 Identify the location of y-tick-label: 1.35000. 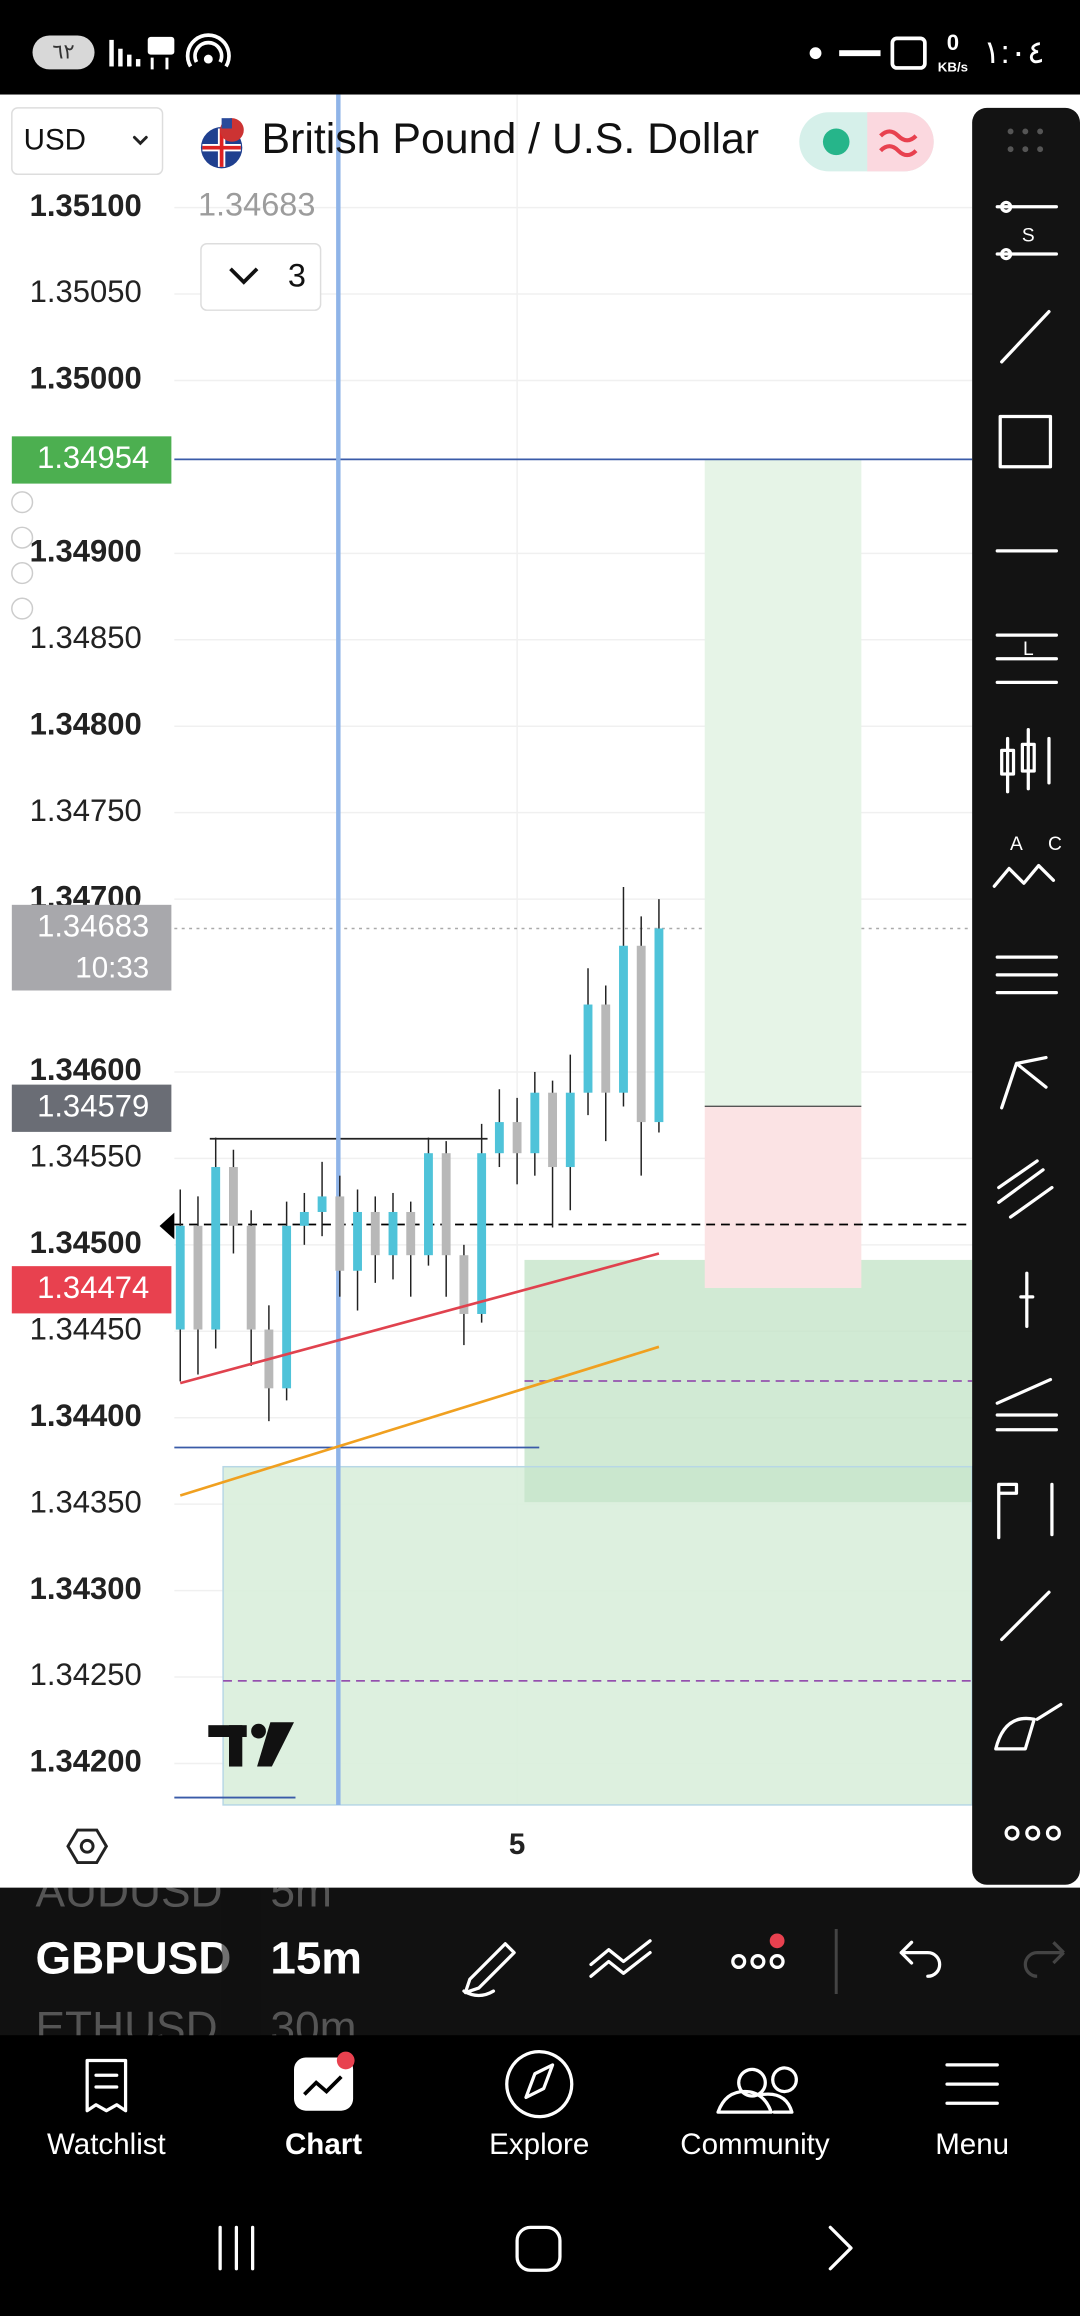
(86, 378).